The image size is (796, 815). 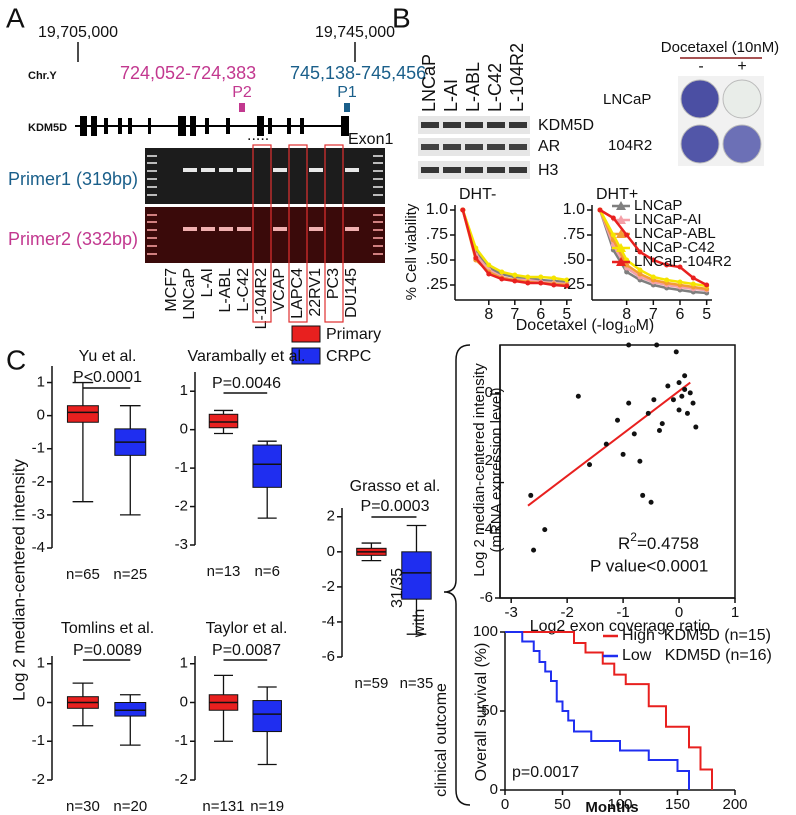 I want to click on x-tick-label: 5, so click(x=566, y=314).